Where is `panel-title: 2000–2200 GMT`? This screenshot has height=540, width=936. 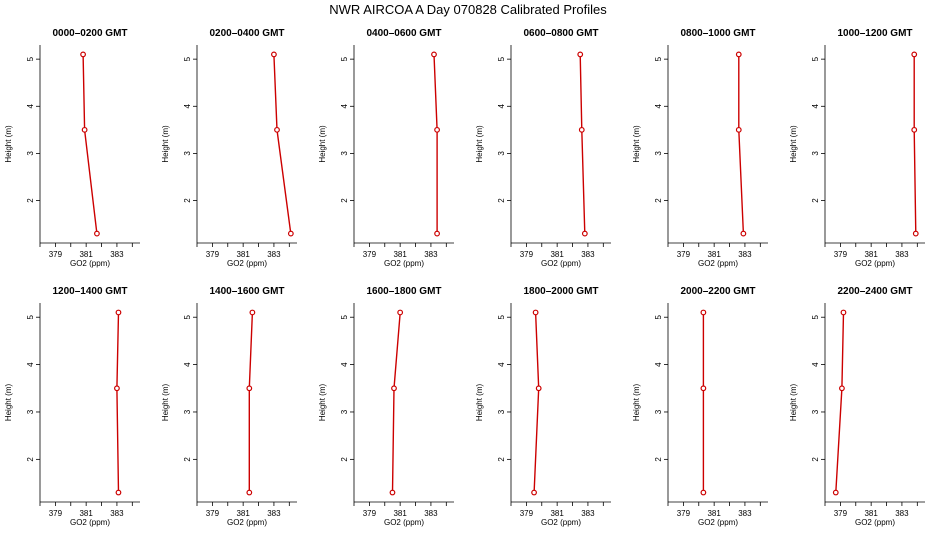 panel-title: 2000–2200 GMT is located at coordinates (717, 291).